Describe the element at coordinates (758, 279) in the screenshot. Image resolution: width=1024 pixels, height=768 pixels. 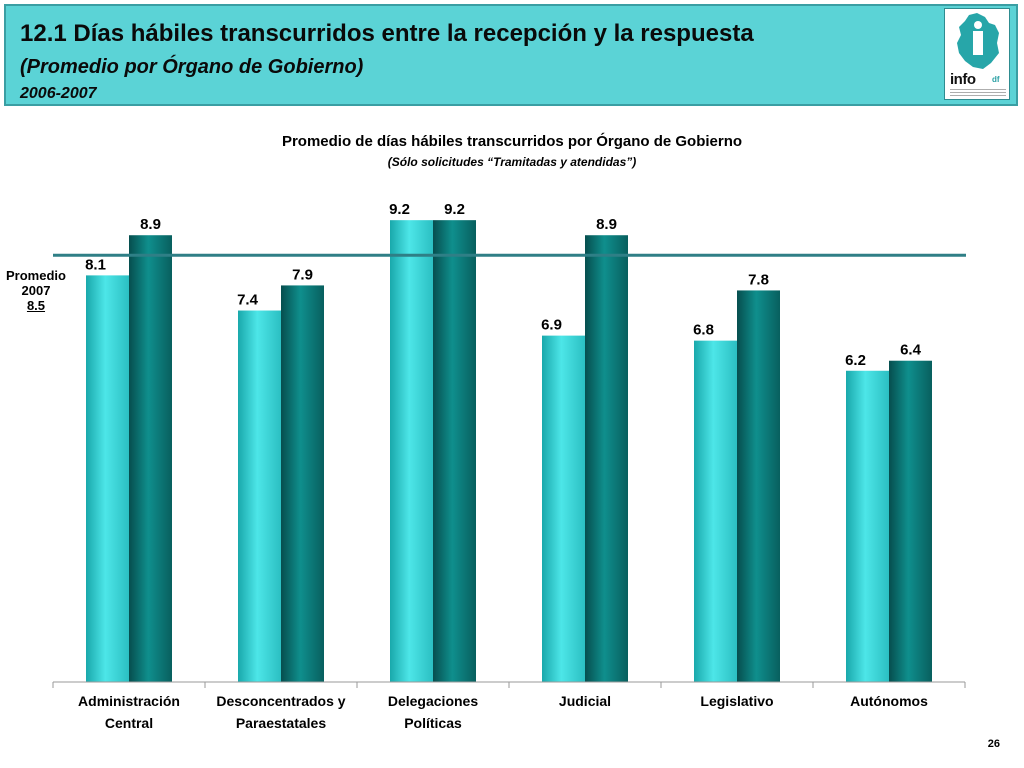
I see `data-label: 7.8` at that location.